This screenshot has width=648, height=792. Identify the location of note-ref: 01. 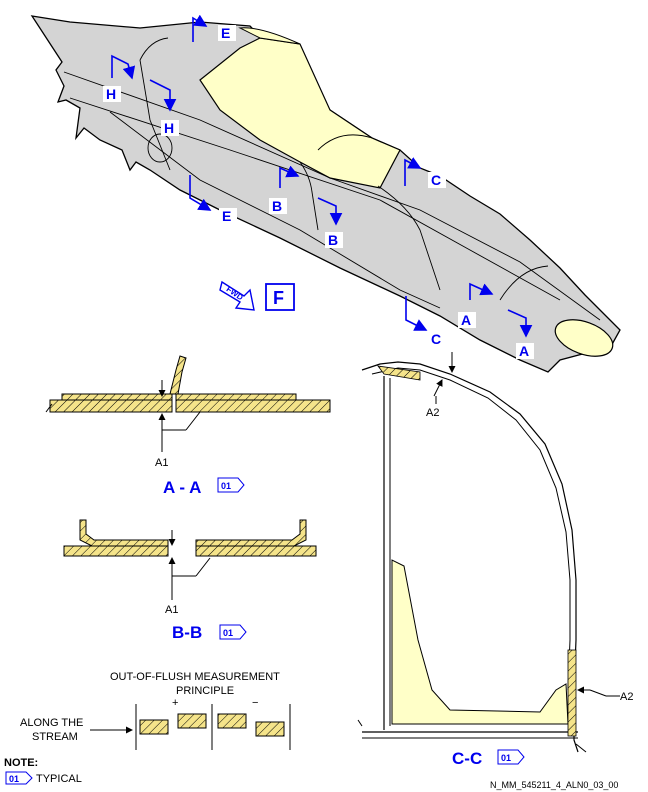
(14, 779).